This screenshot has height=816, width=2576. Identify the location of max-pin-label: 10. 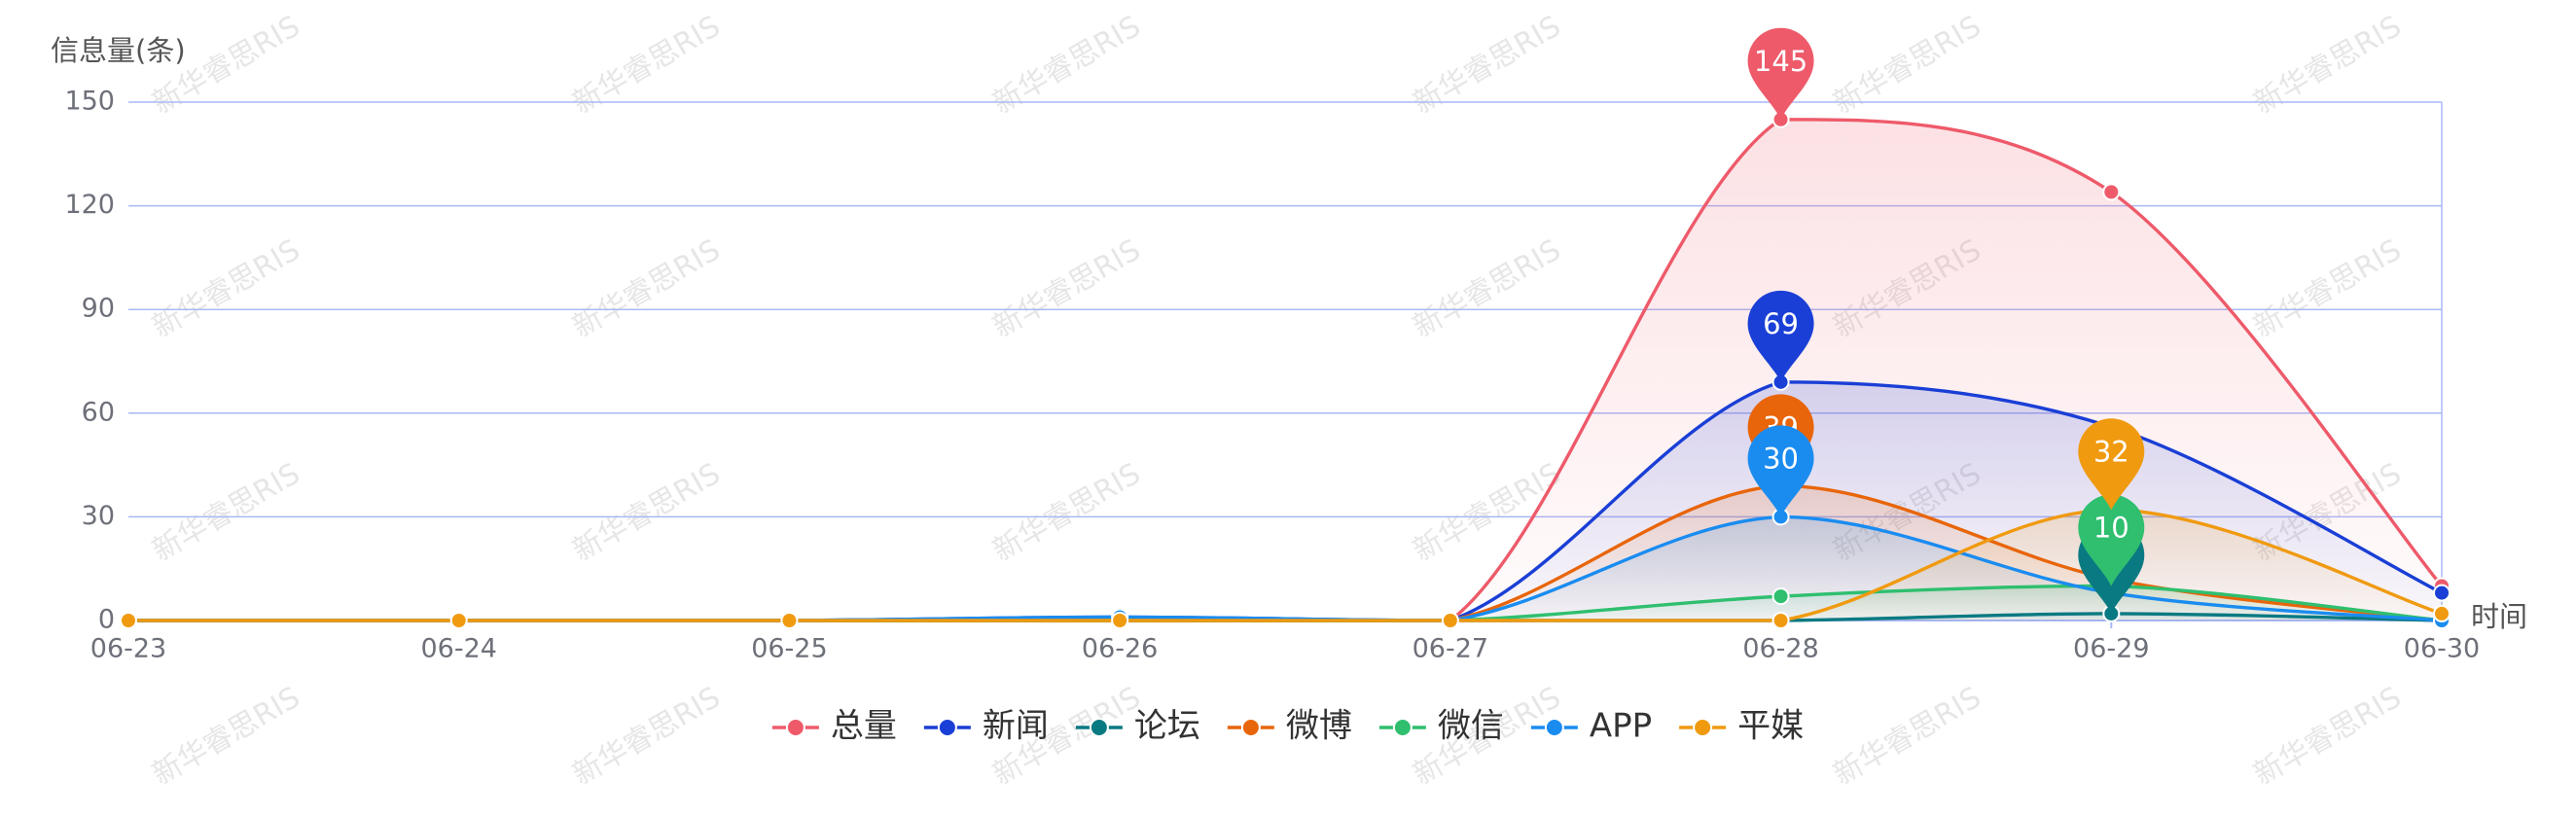
(2111, 527).